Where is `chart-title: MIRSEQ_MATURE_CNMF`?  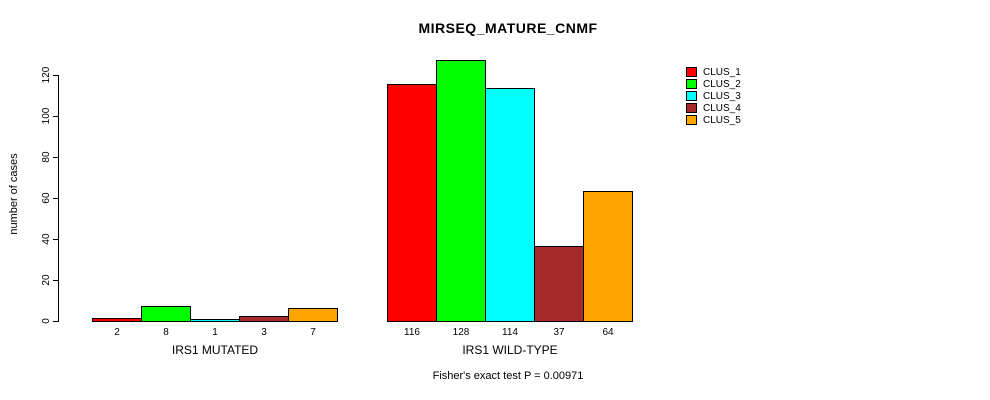 chart-title: MIRSEQ_MATURE_CNMF is located at coordinates (508, 28).